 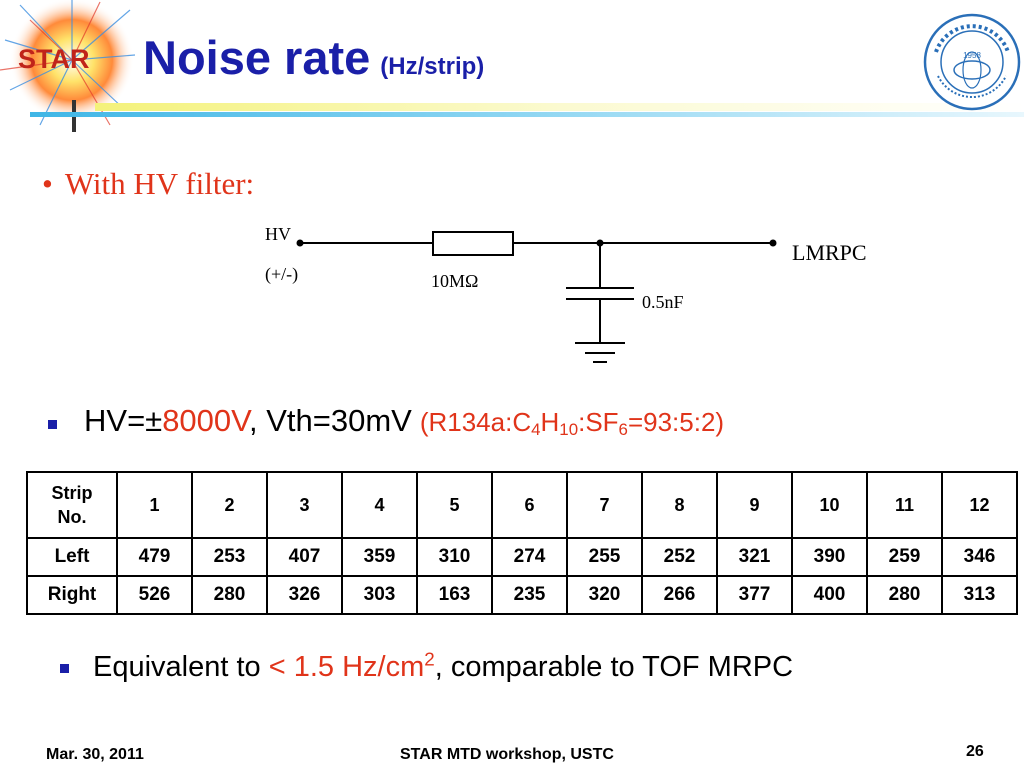 What do you see at coordinates (829, 557) in the screenshot?
I see `table-cell: 390` at bounding box center [829, 557].